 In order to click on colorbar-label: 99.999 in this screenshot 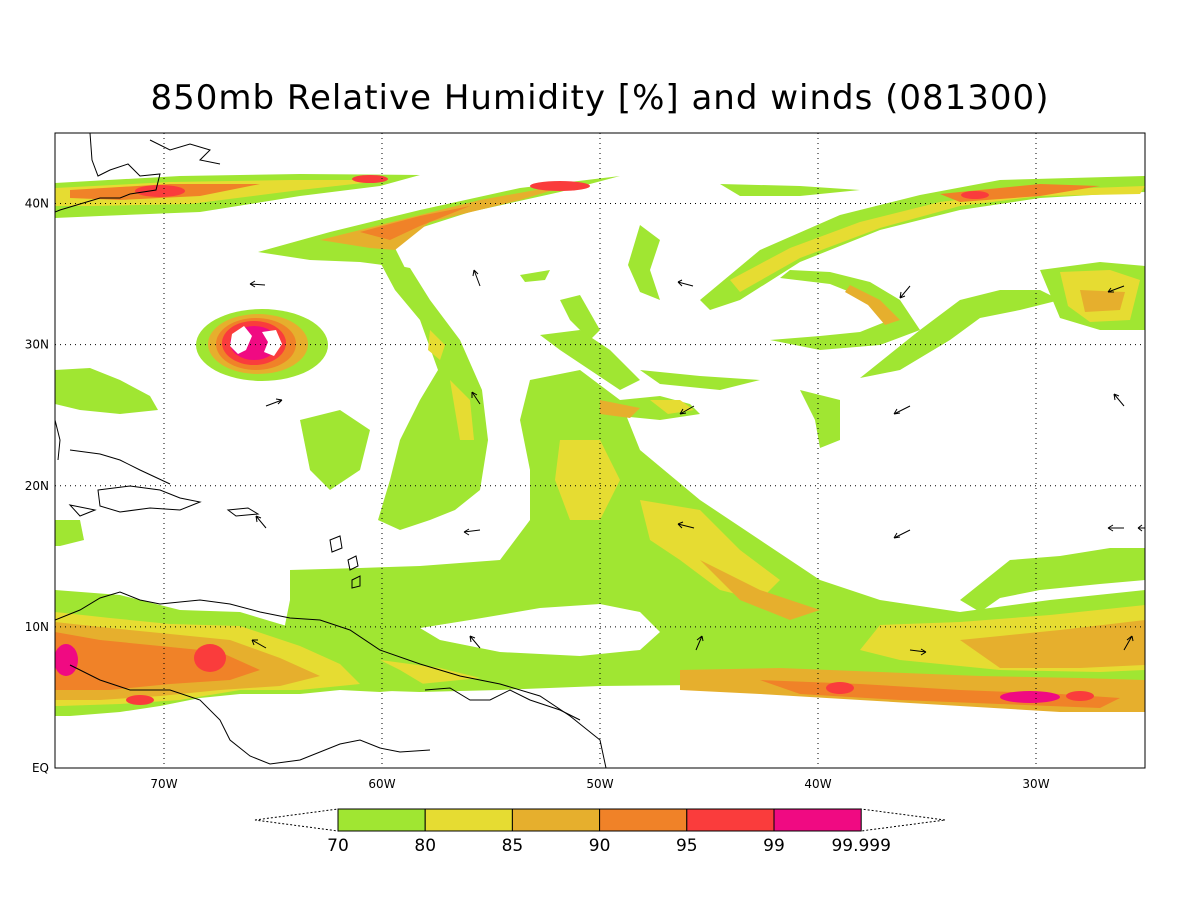, I will do `click(860, 846)`.